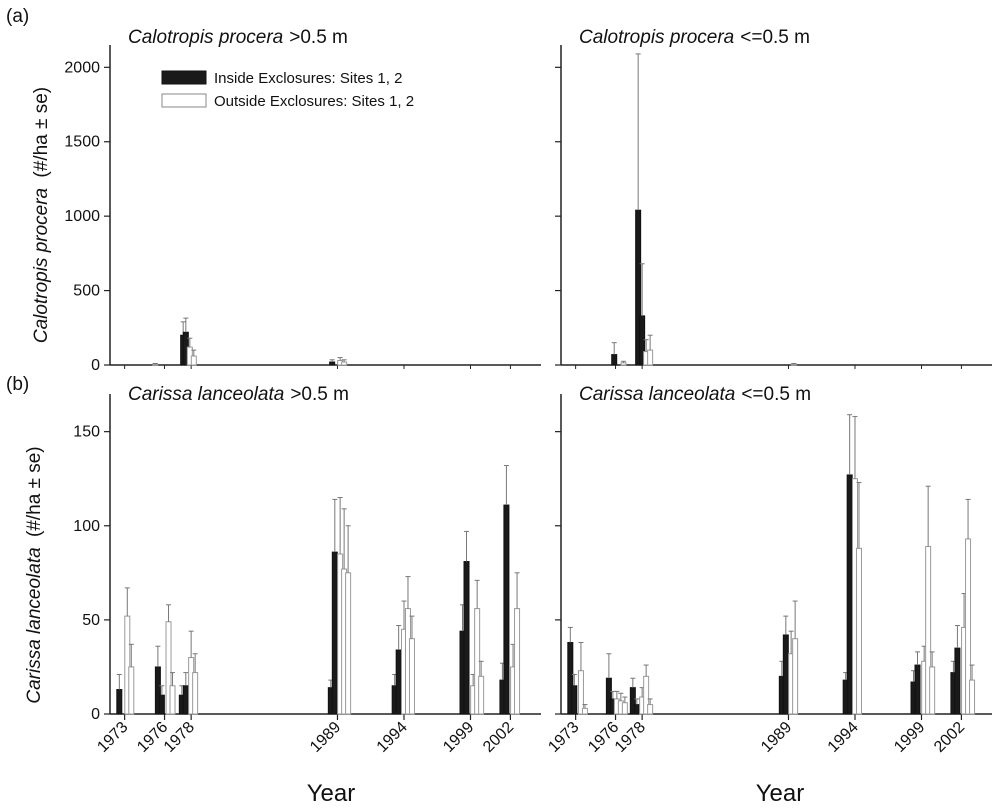 Image resolution: width=993 pixels, height=808 pixels. Describe the element at coordinates (91, 620) in the screenshot. I see `y-tick-label: 50` at that location.